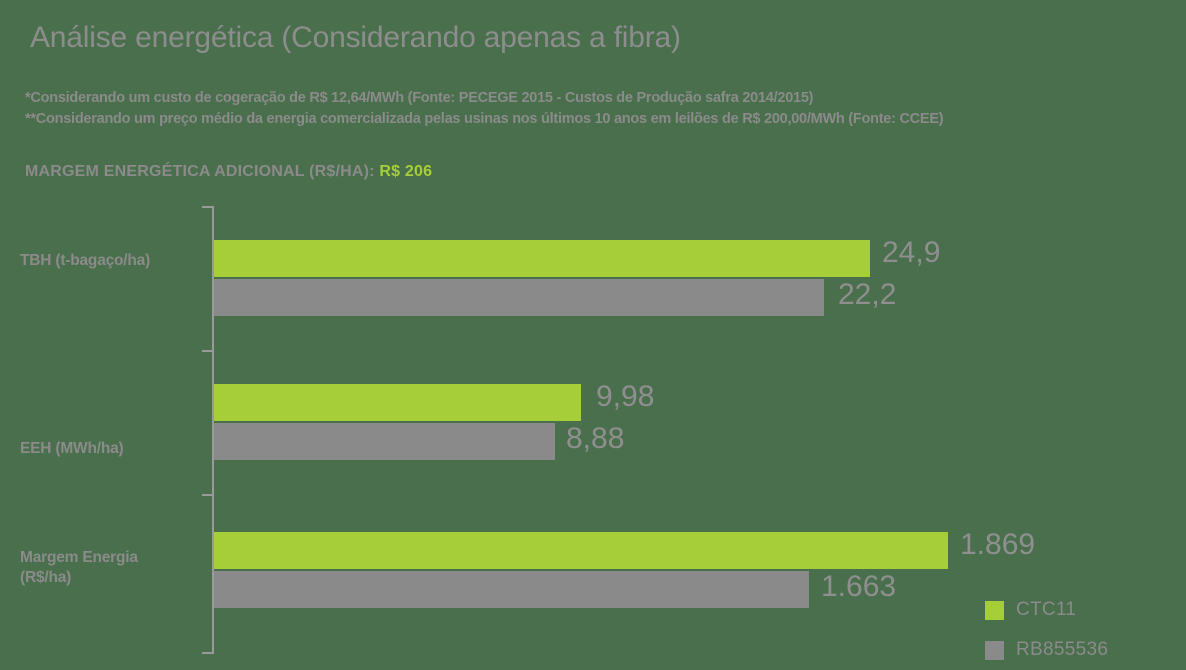 The height and width of the screenshot is (670, 1186). I want to click on bar-value-rb855536-0: 22,2, so click(867, 294).